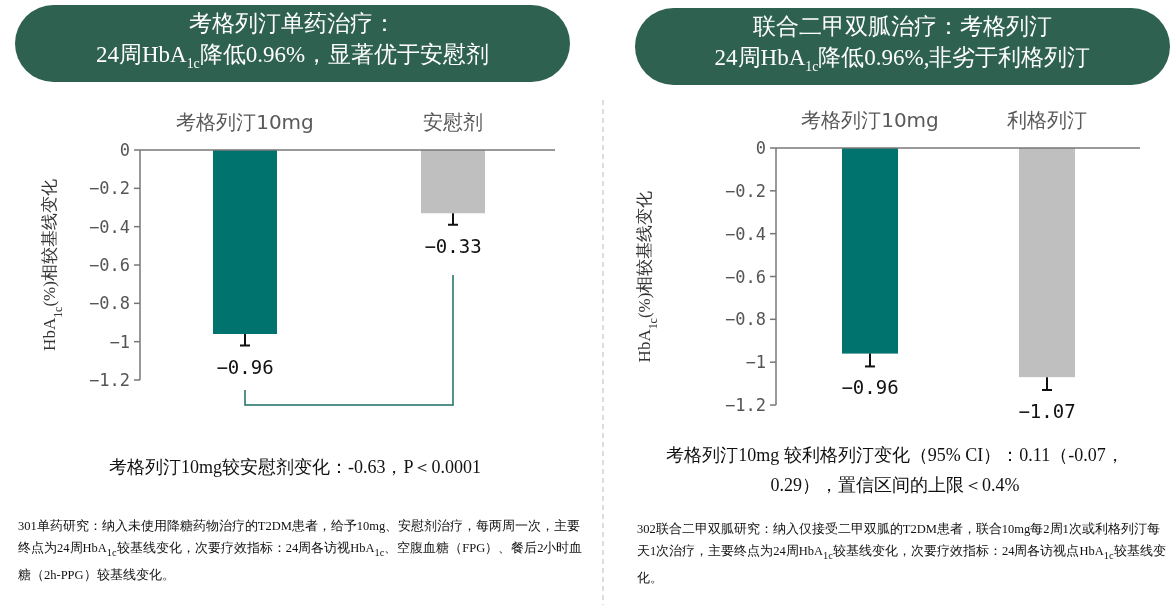 The image size is (1176, 610). I want to click on text: 考格列汀10mg 较利格列汀变化（95% CI）：0.11（-0.07，0.29），置信区间的上限＜0.4%, so click(895, 470).